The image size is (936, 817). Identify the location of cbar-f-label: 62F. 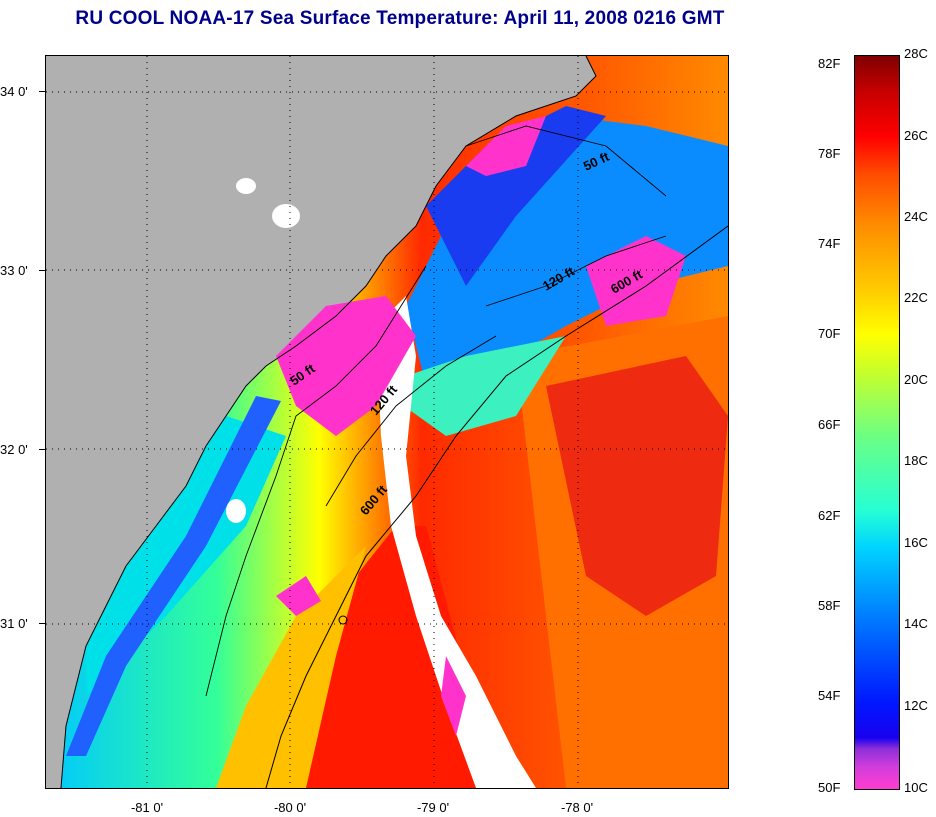
(829, 515).